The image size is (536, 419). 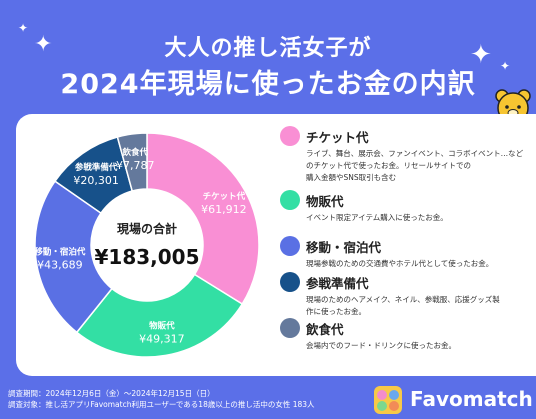 What do you see at coordinates (388, 400) in the screenshot?
I see `favomatch-logo-icon` at bounding box center [388, 400].